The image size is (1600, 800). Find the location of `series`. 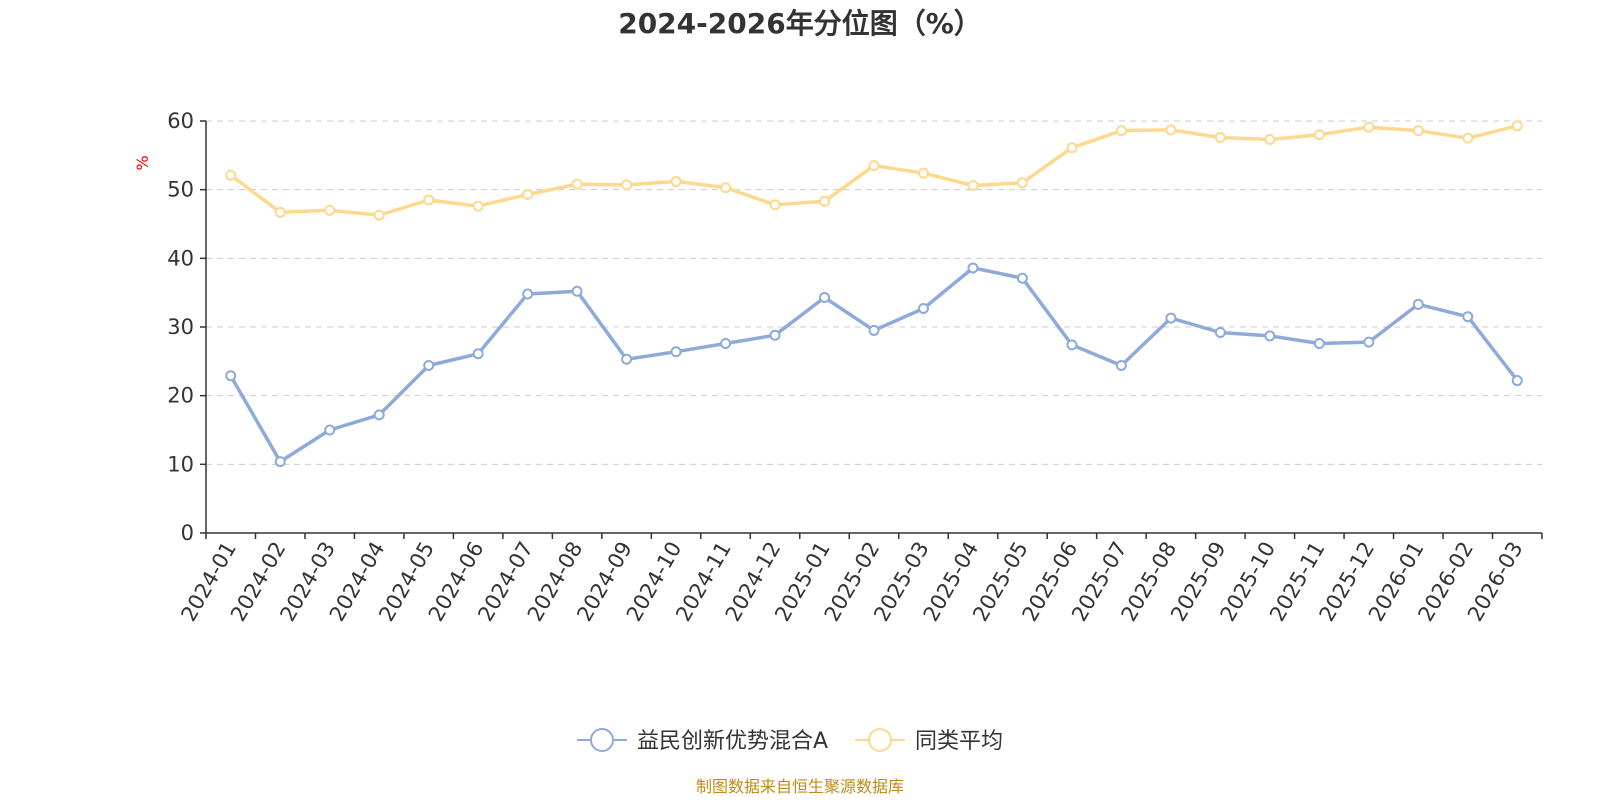

series is located at coordinates (874, 170).